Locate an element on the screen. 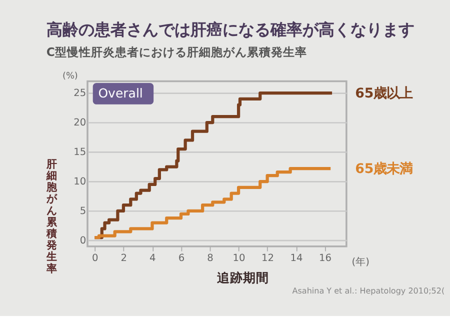 The height and width of the screenshot is (332, 450). x-tick-label: 4 is located at coordinates (153, 258).